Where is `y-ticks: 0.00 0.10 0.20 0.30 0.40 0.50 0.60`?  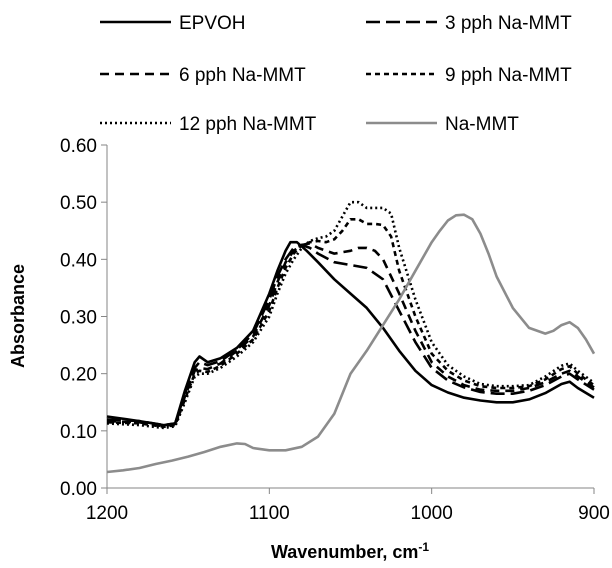 y-ticks: 0.00 0.10 0.20 0.30 0.40 0.50 0.60 is located at coordinates (83, 318).